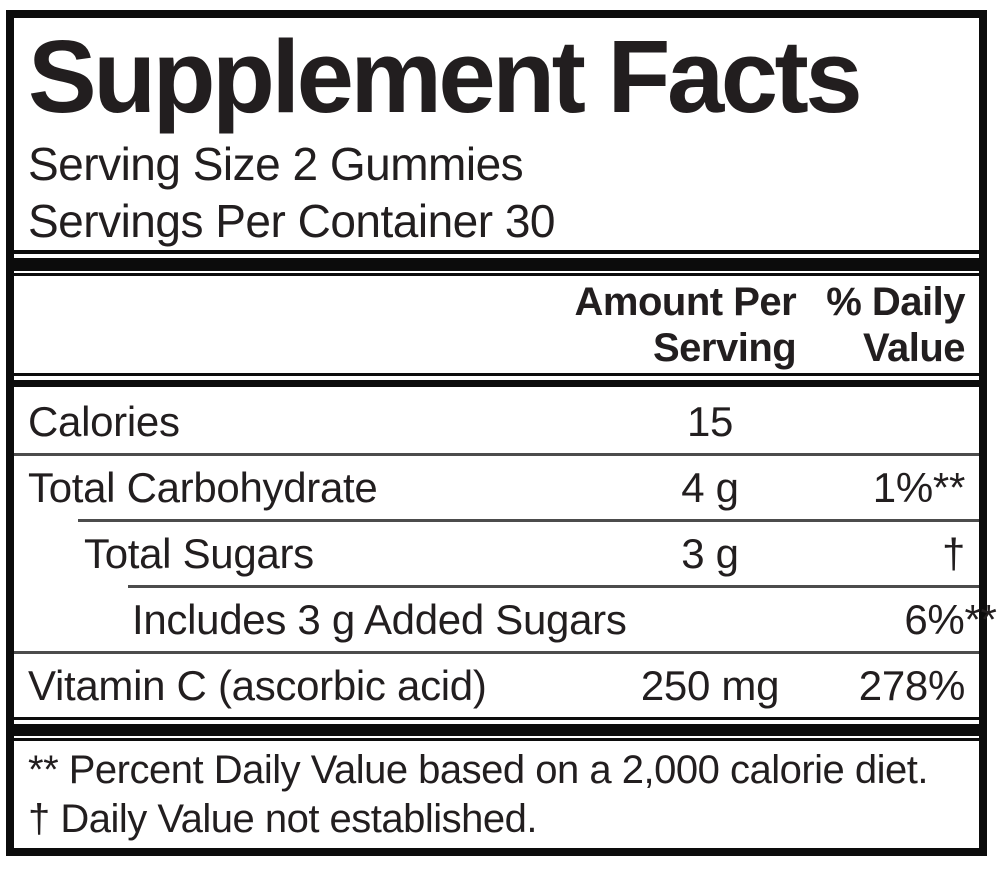 The height and width of the screenshot is (871, 1000). What do you see at coordinates (496, 421) in the screenshot?
I see `table-row-calories: Calories 15` at bounding box center [496, 421].